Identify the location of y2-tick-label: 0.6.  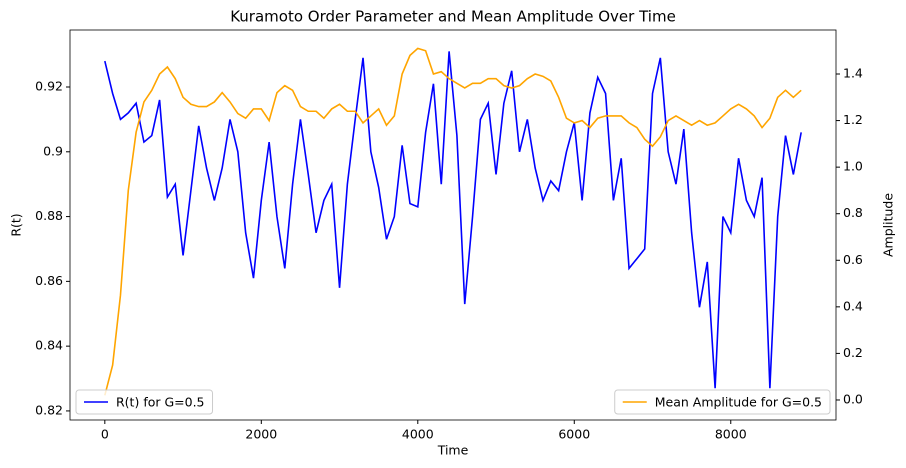
(853, 259).